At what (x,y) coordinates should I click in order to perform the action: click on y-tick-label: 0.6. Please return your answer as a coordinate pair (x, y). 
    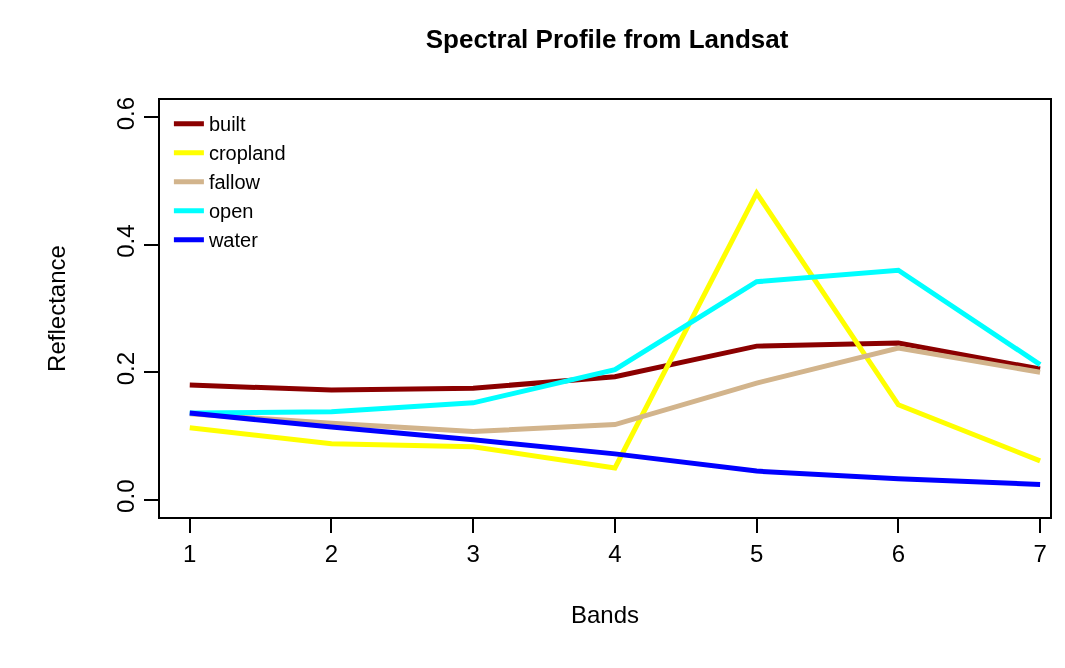
    Looking at the image, I should click on (126, 113).